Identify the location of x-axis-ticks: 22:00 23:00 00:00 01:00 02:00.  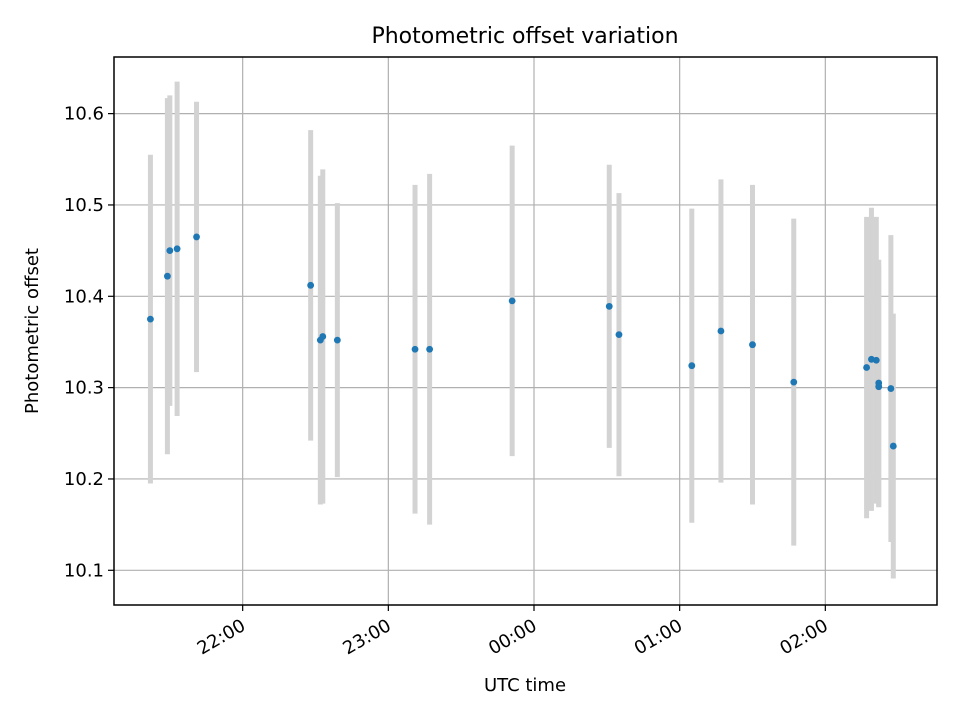
(513, 632).